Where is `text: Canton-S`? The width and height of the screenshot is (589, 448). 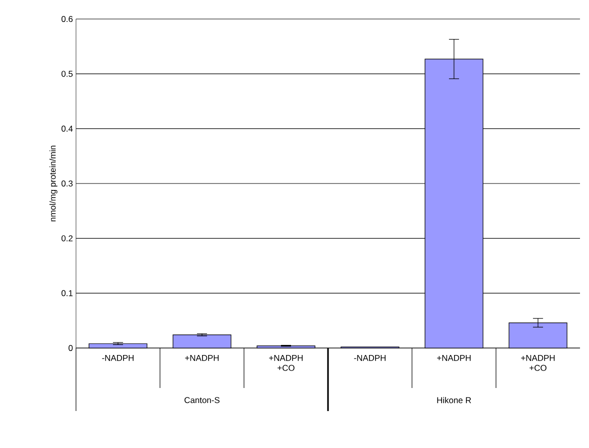
text: Canton-S is located at coordinates (202, 400).